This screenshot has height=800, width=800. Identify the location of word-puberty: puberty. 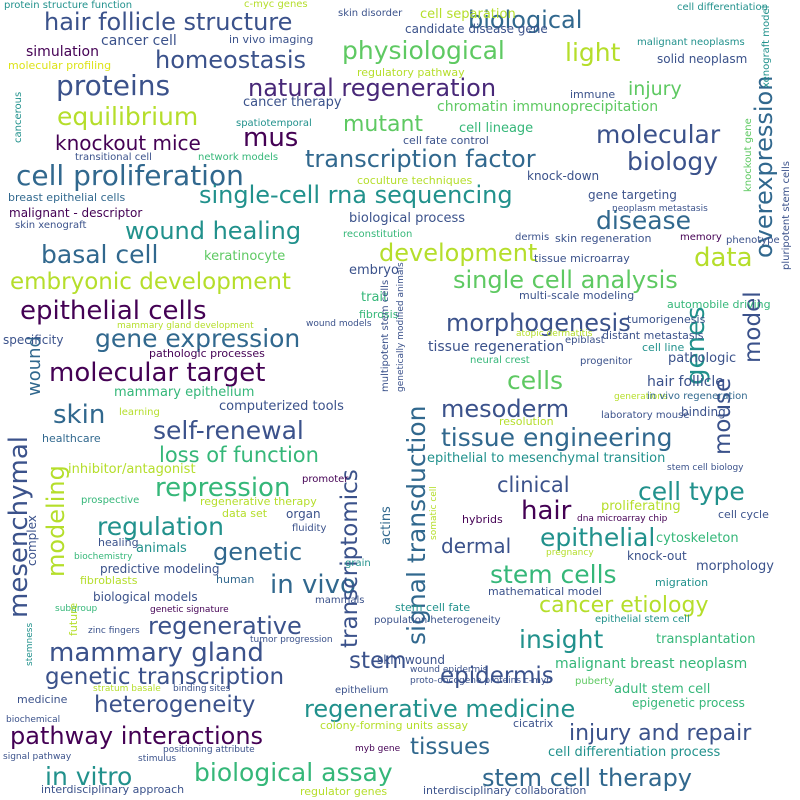
(595, 681).